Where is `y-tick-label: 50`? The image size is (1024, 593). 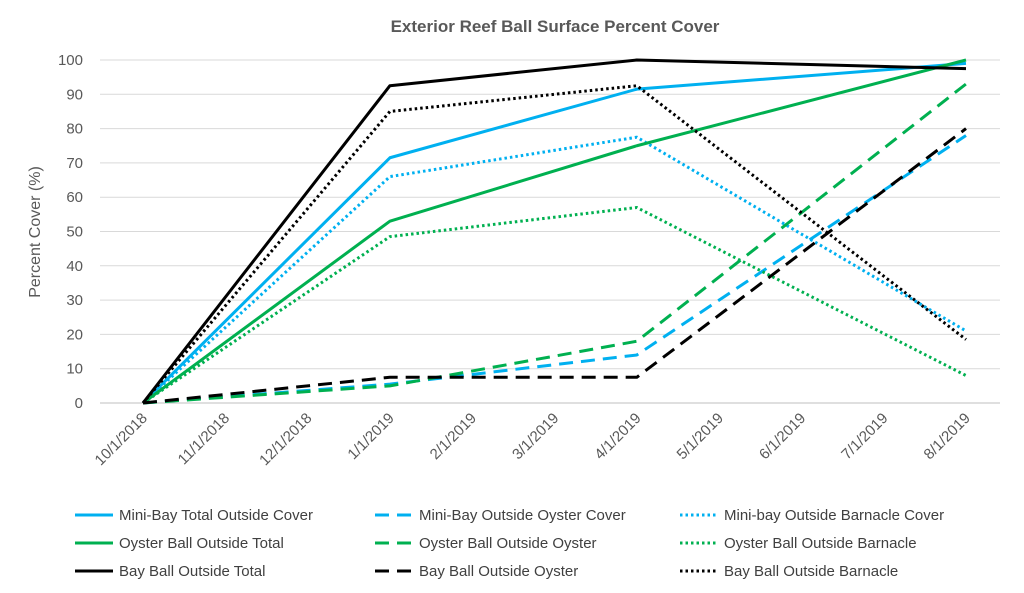 y-tick-label: 50 is located at coordinates (74, 232).